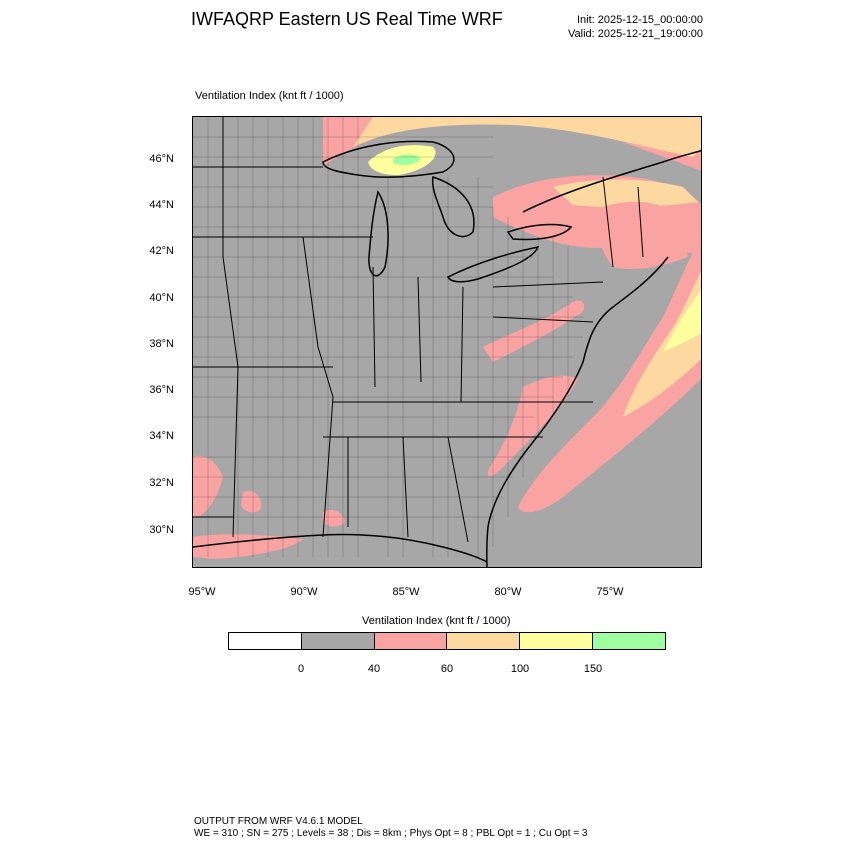  I want to click on legend-tick-100: 100, so click(520, 669).